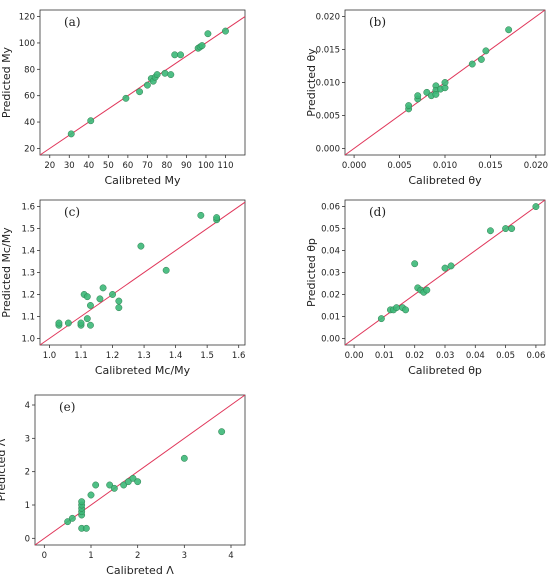 The image size is (550, 580). I want to click on chart-c-x-tick-label: 1.6, so click(239, 356).